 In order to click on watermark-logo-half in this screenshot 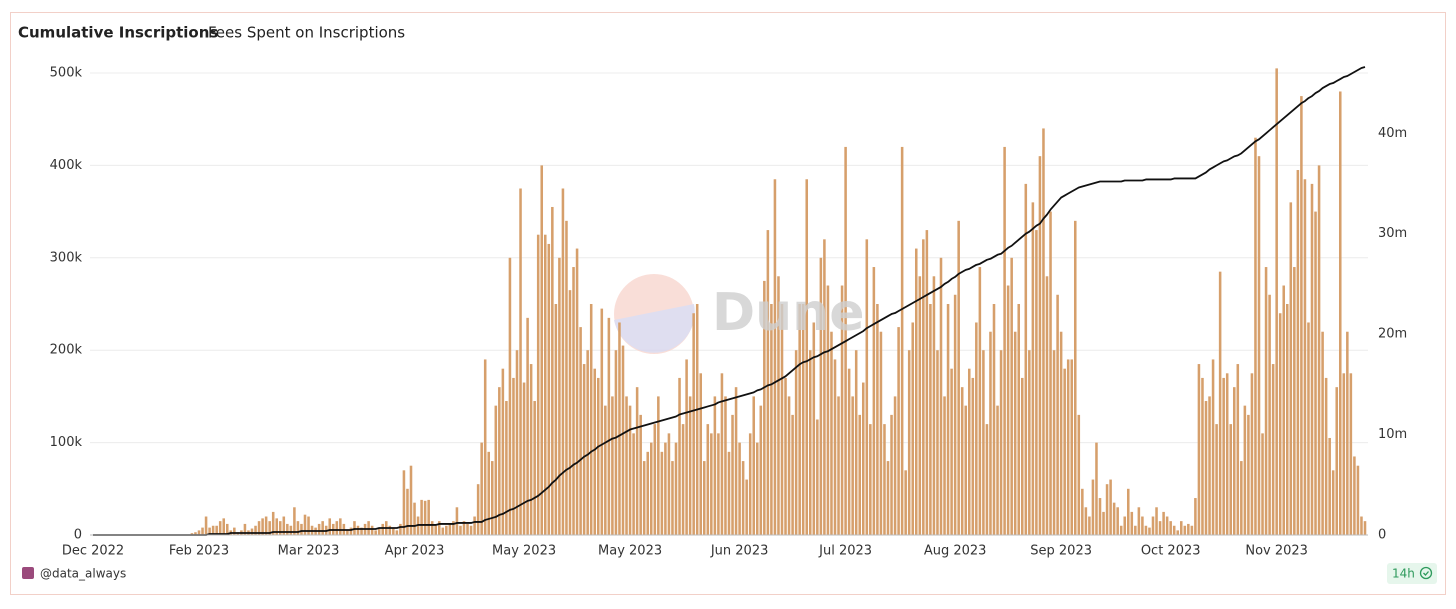, I will do `click(654, 328)`.